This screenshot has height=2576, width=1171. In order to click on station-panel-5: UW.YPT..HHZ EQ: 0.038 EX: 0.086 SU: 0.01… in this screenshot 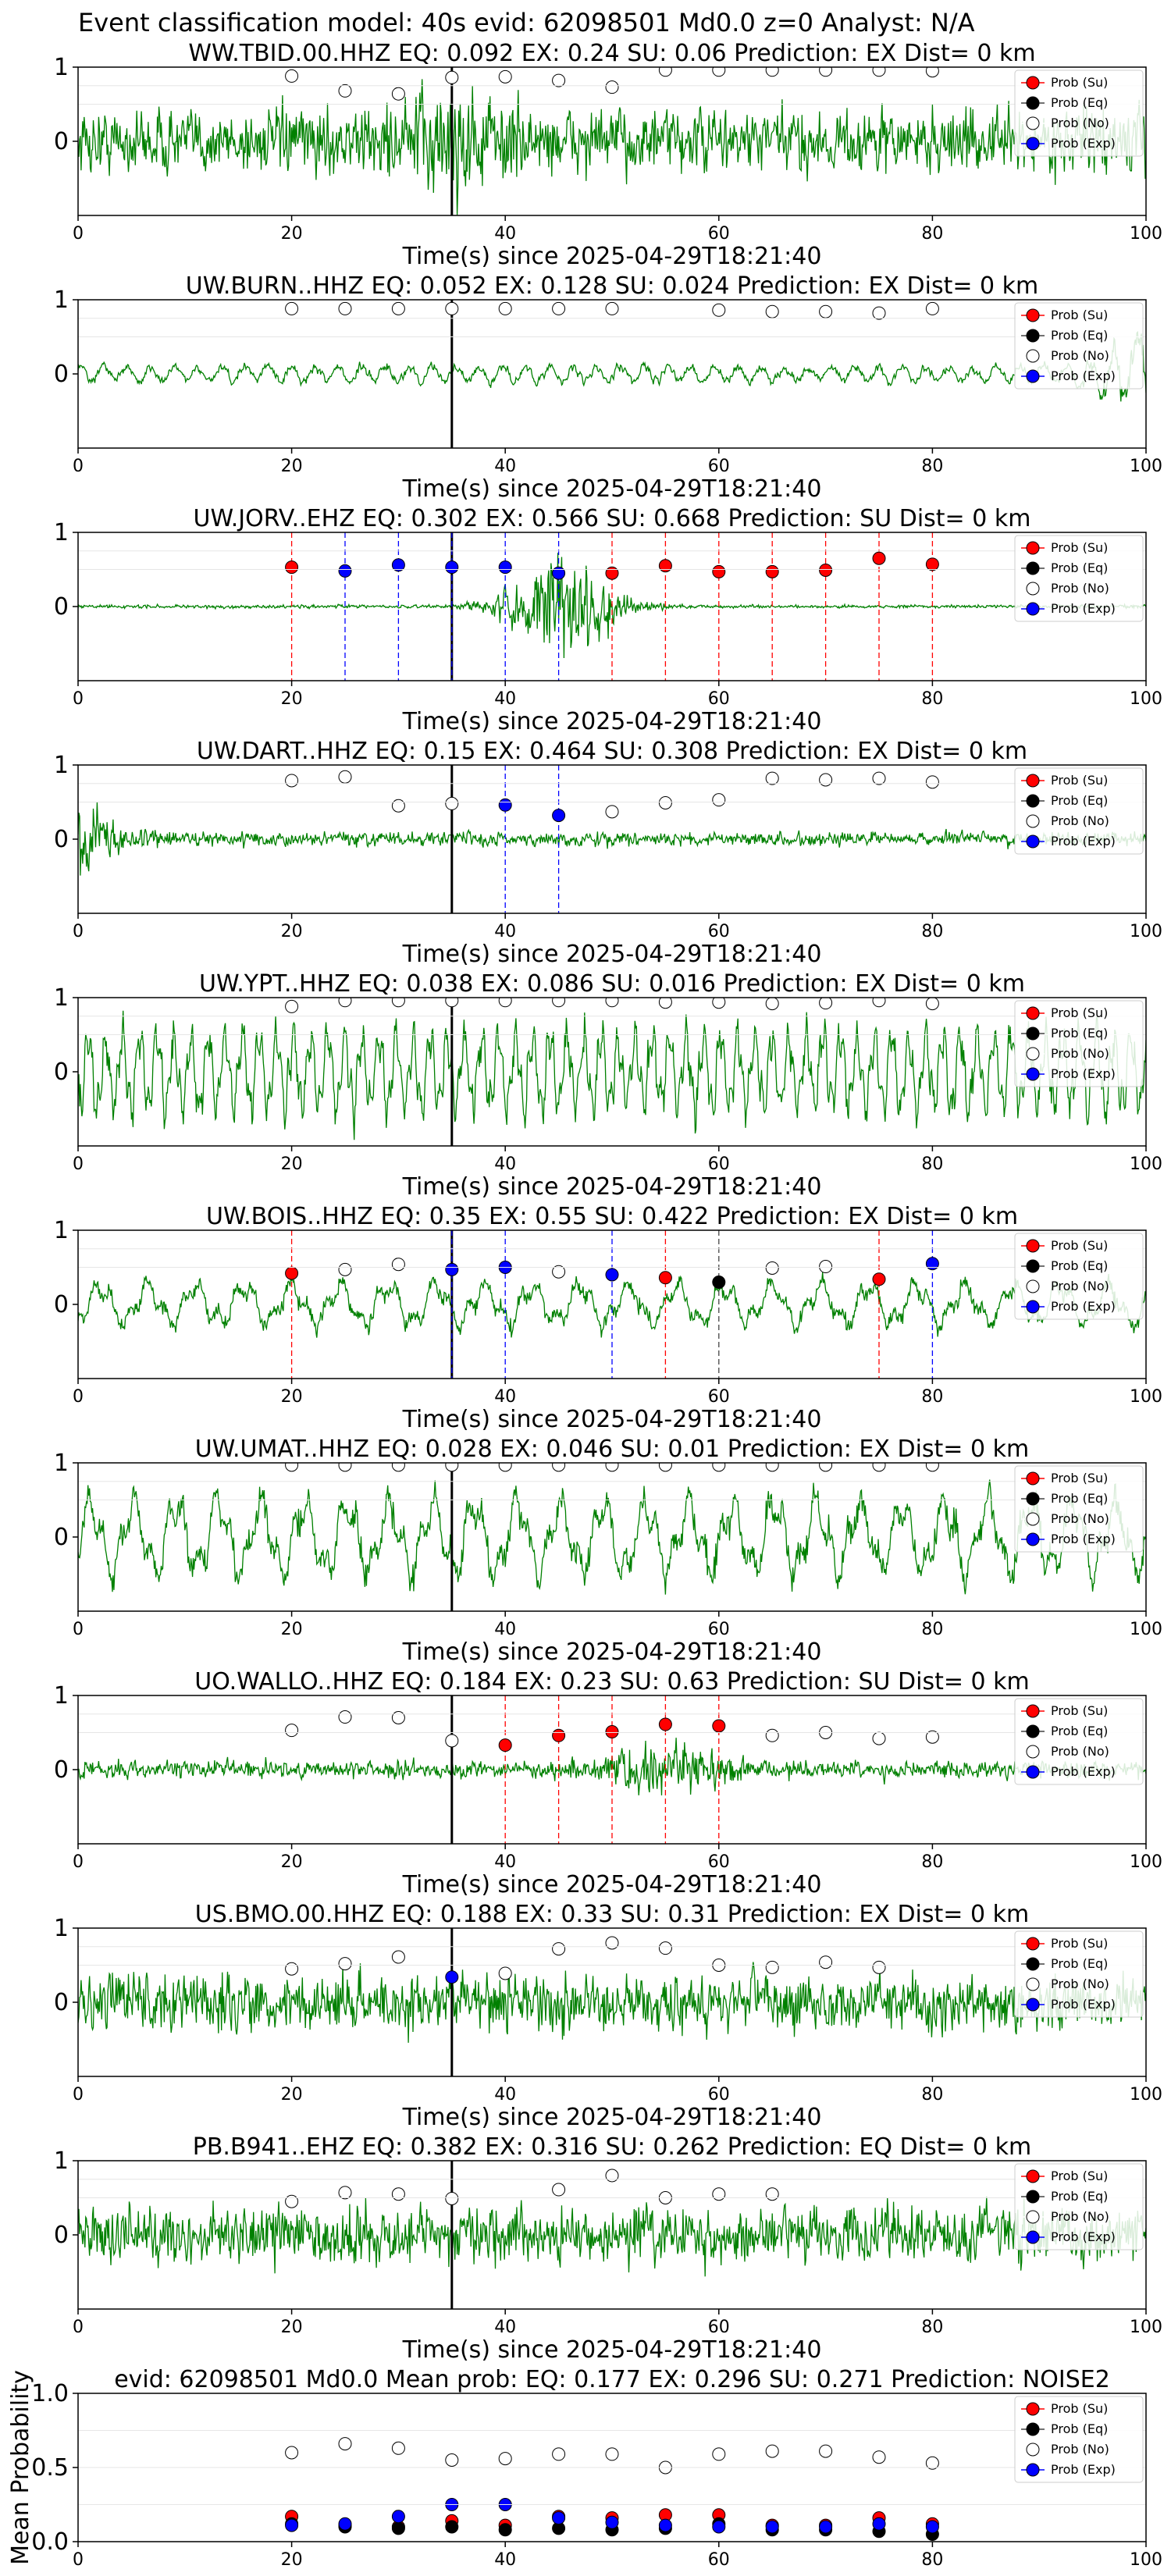, I will do `click(608, 1085)`.